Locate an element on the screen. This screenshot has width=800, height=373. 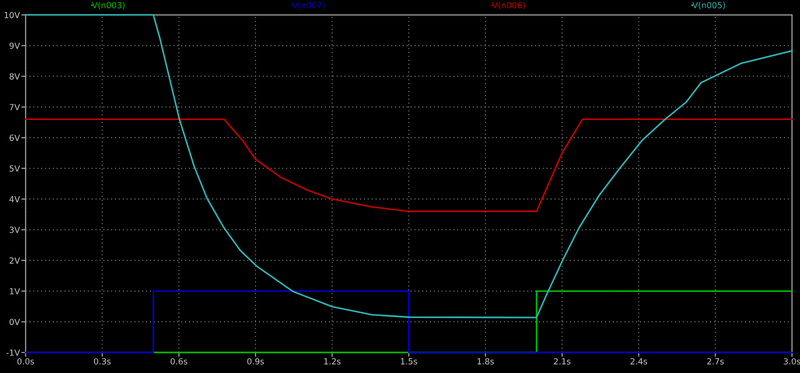
y-tick-label: 1V is located at coordinates (15, 291).